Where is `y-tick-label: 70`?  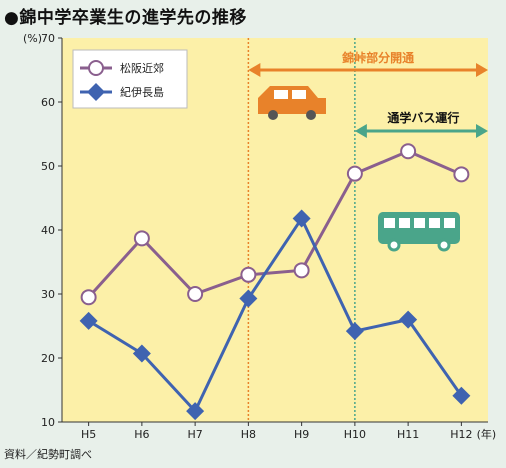
y-tick-label: 70 is located at coordinates (48, 38).